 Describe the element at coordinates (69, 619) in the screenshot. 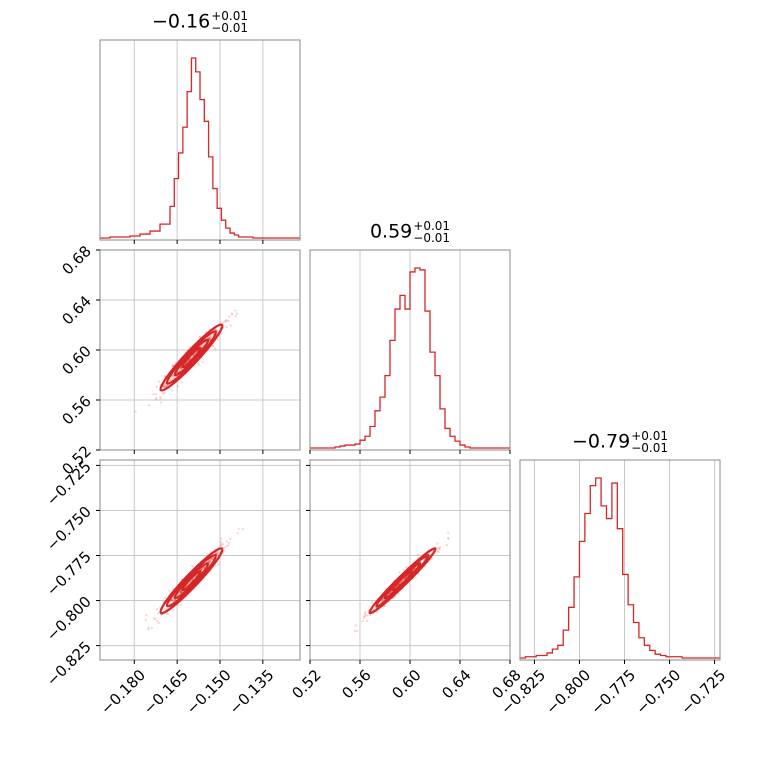

I see `y-tick-label: −0.800` at that location.